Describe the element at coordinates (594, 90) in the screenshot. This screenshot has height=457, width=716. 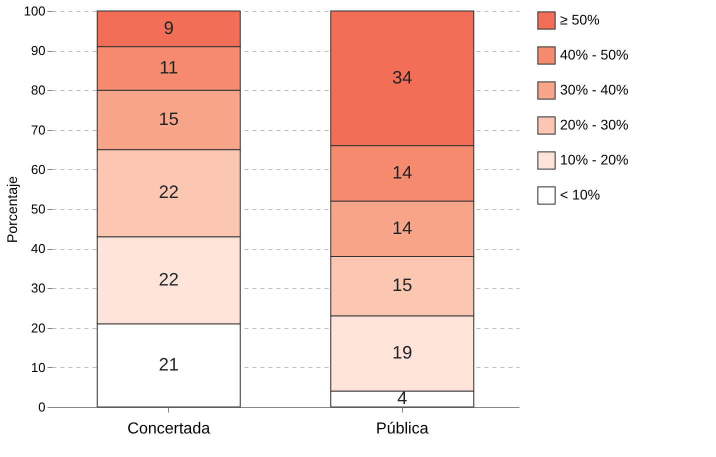
I see `legend-label: 30% - 40%` at that location.